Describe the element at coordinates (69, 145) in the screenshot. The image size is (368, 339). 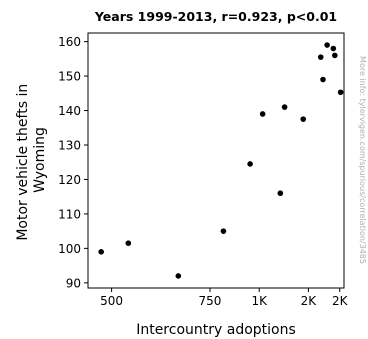
I see `y-tick-label: 130` at that location.